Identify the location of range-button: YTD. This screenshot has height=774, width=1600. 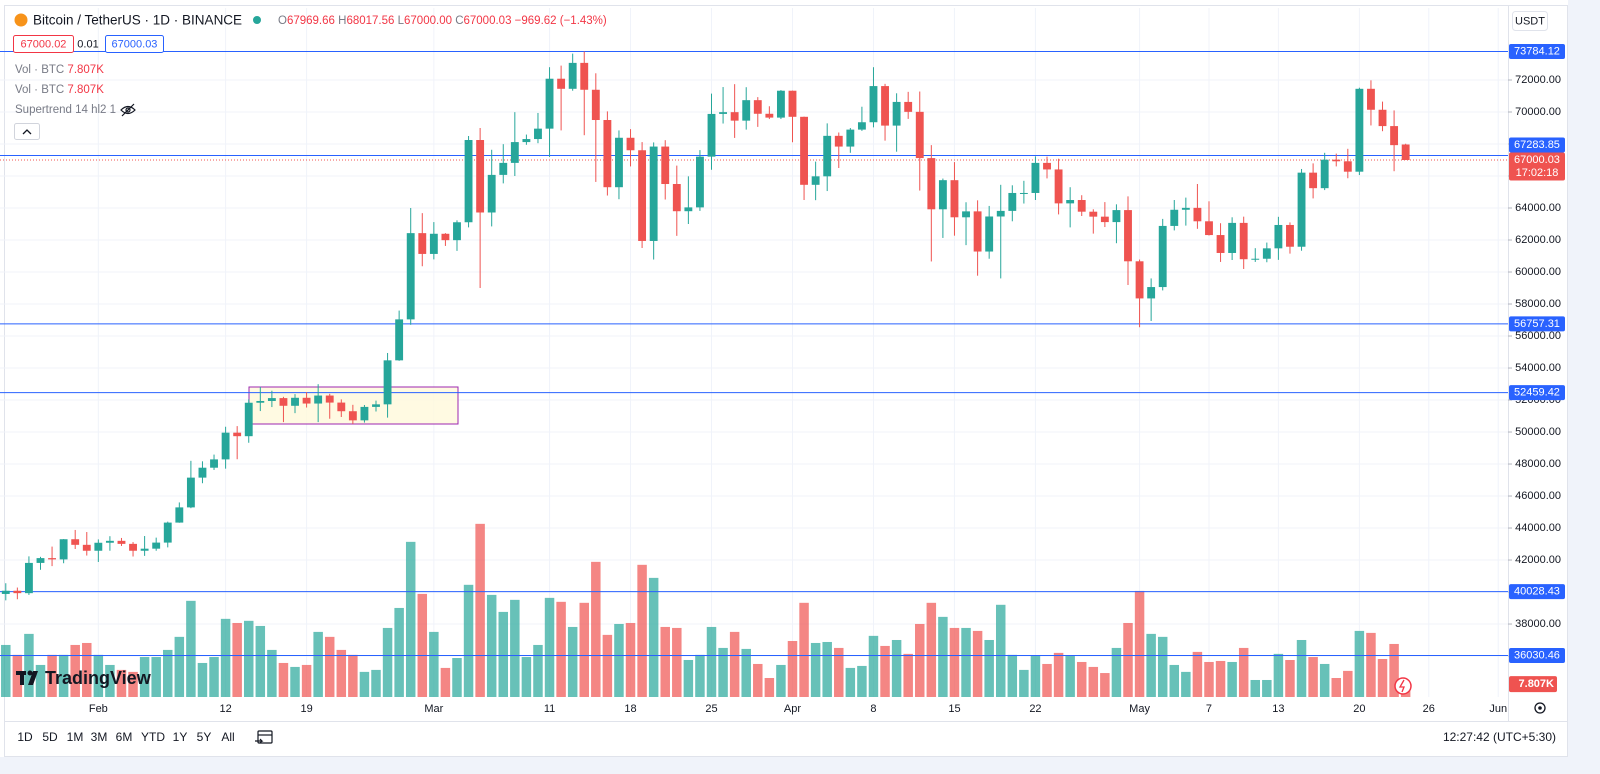
(153, 737).